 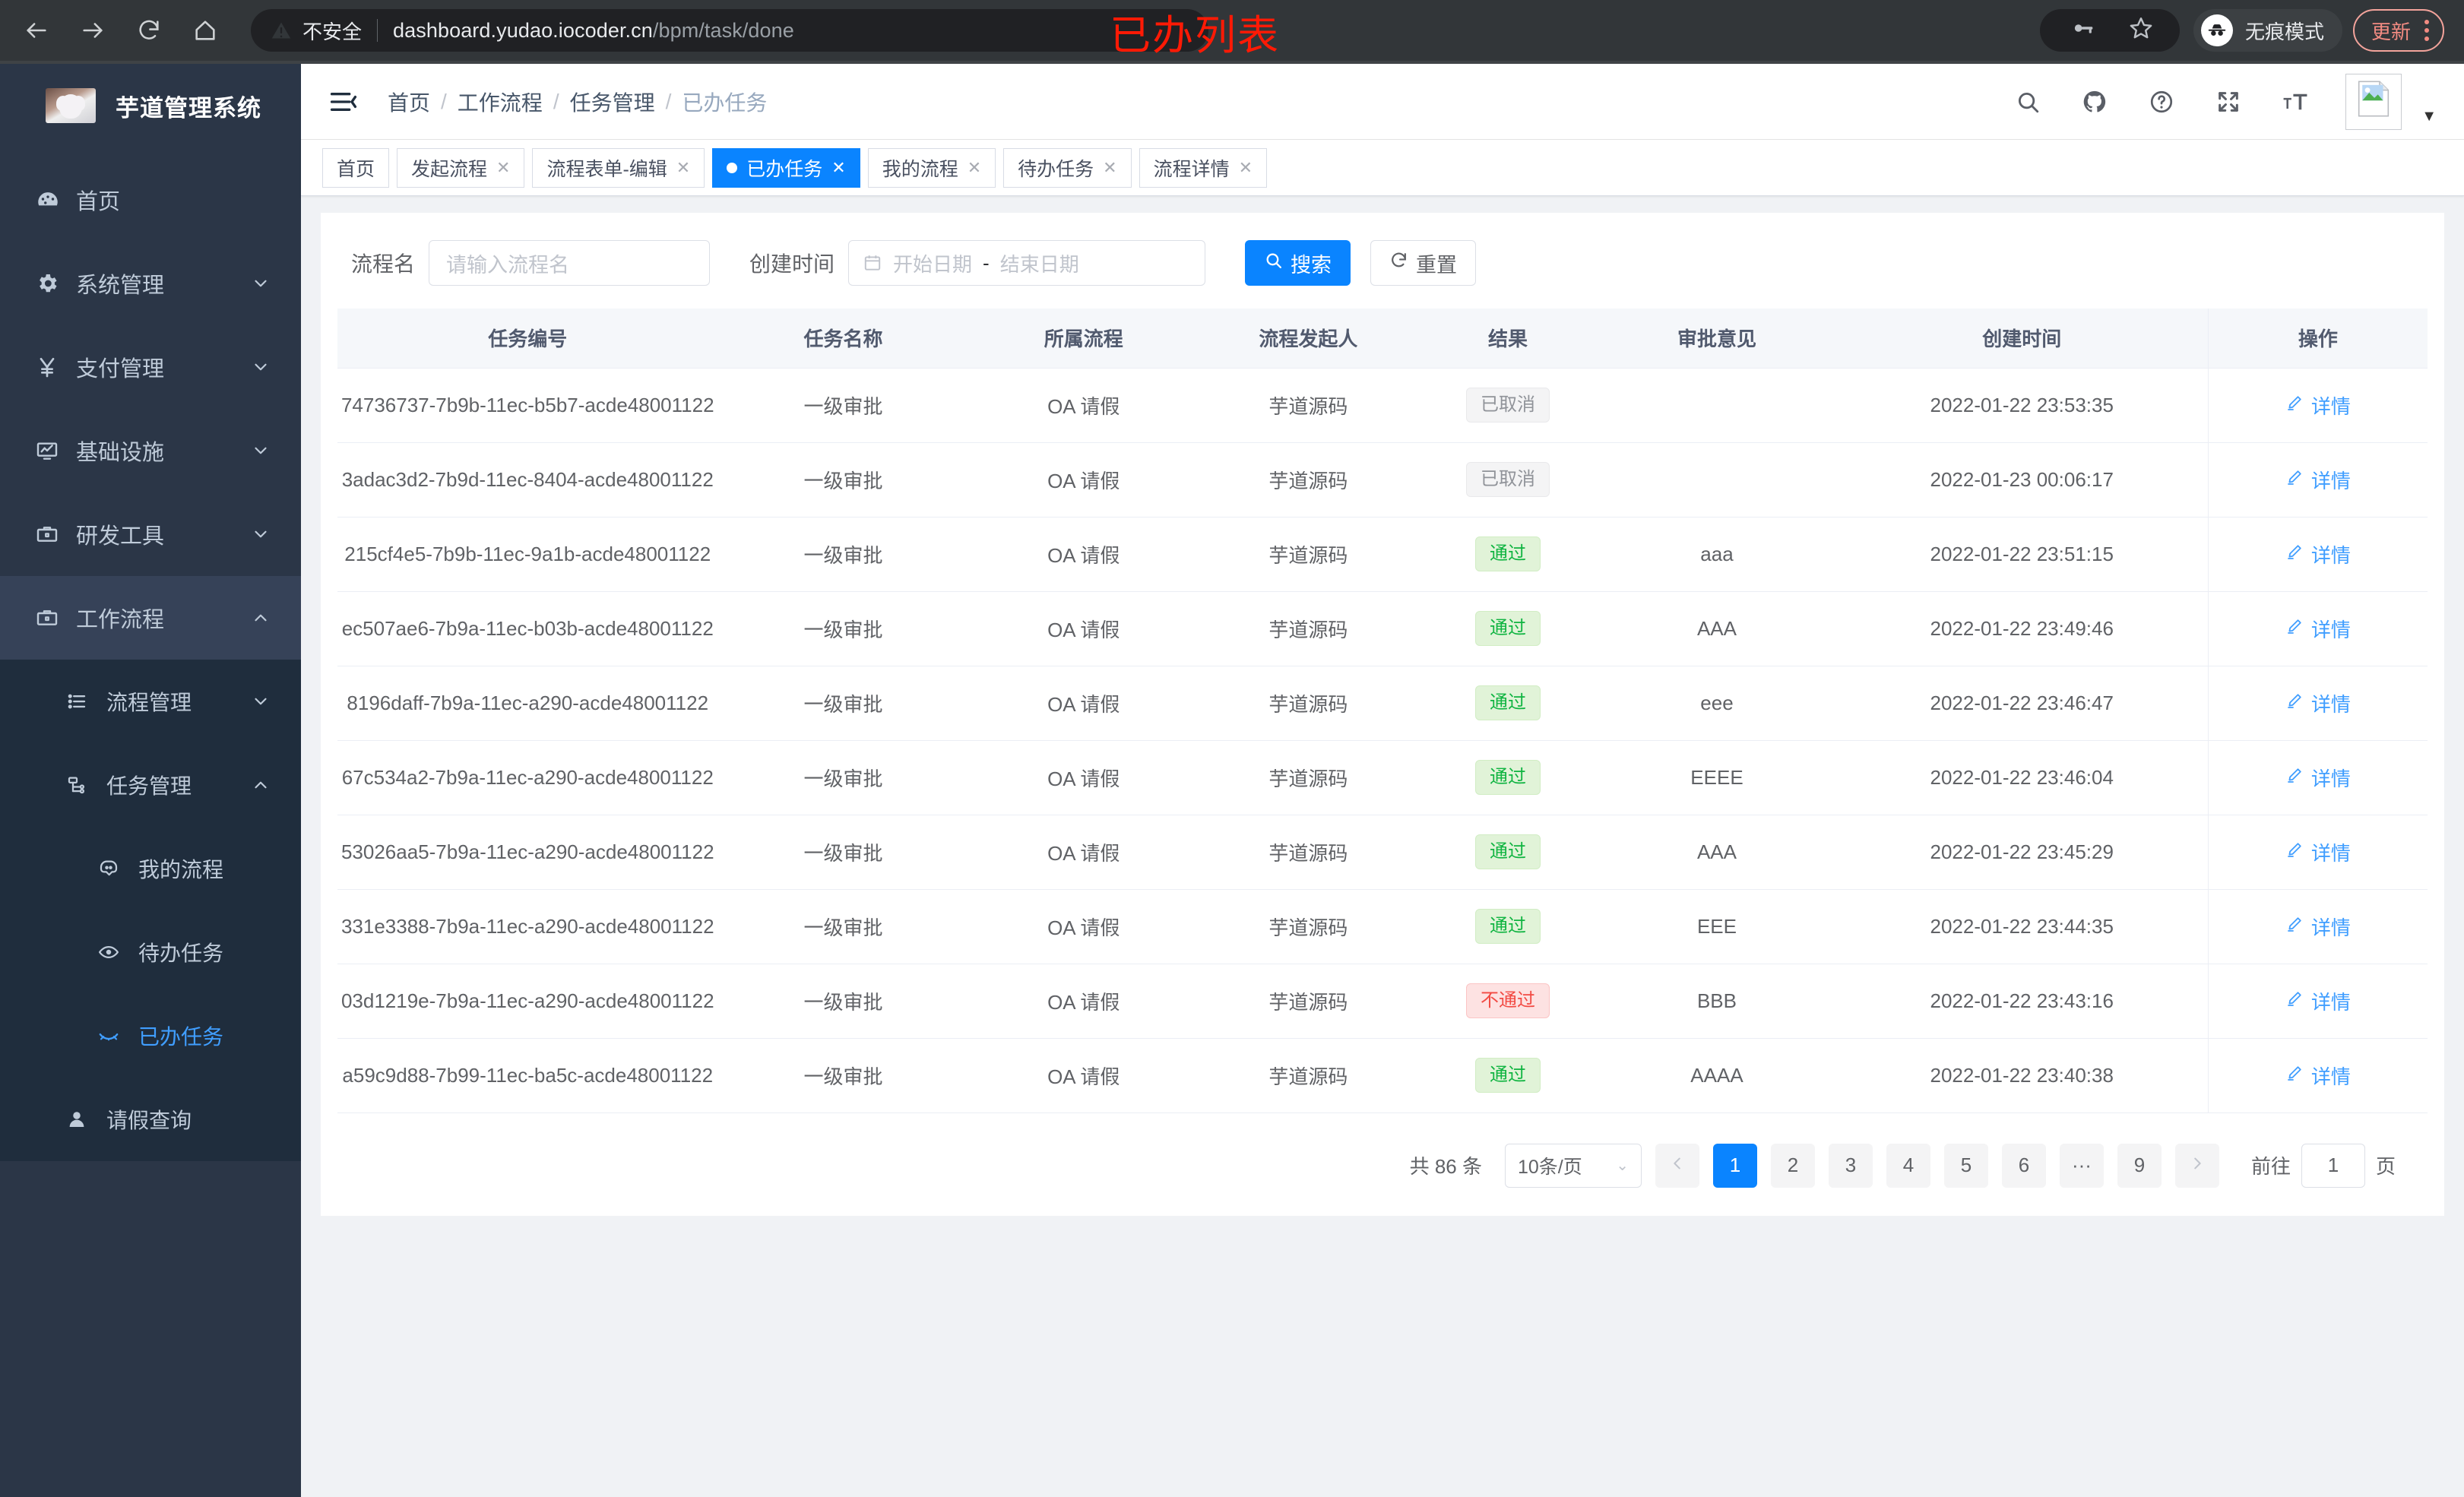 I want to click on pagination-page-button: 5, so click(x=1965, y=1165).